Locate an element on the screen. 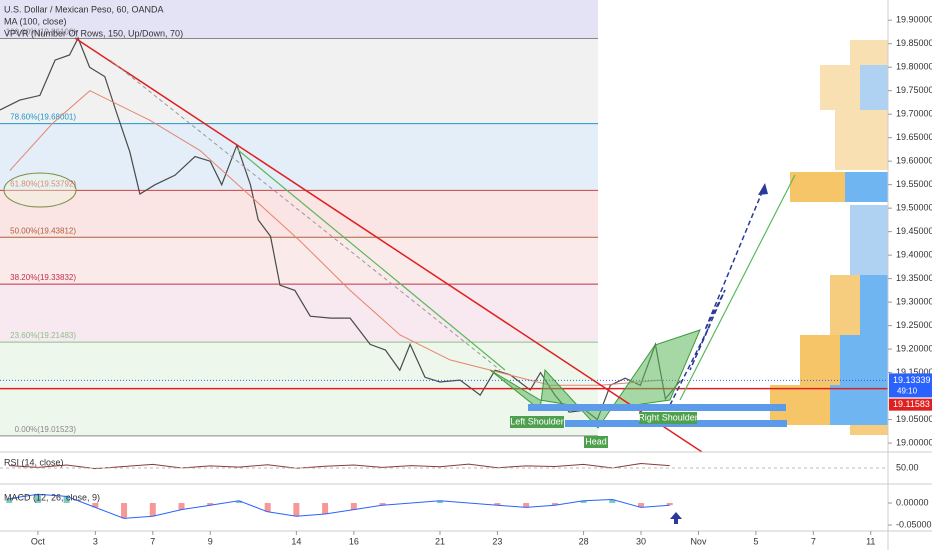  rsi-line is located at coordinates (339, 466).